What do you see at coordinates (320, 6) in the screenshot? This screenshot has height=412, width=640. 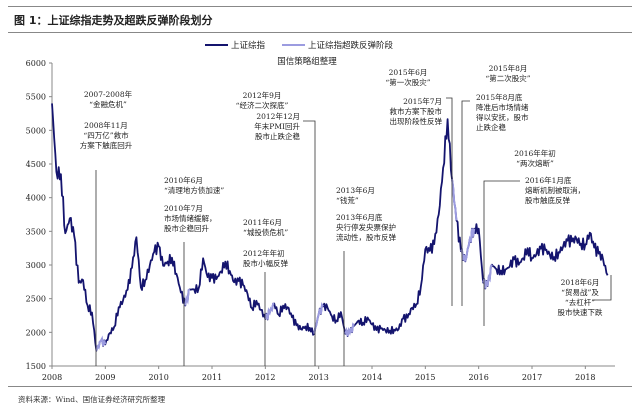 I see `top-rule` at bounding box center [320, 6].